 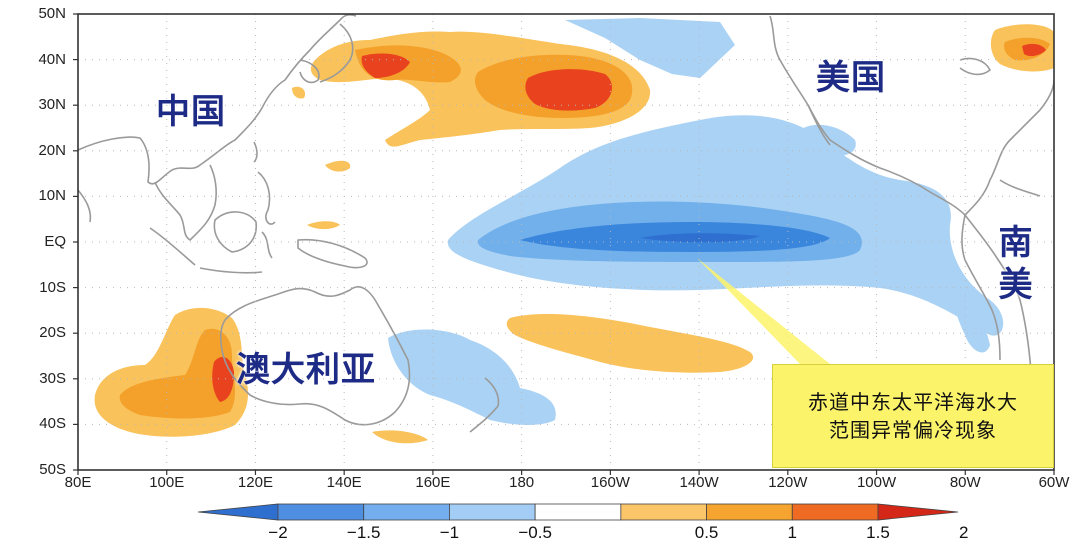 What do you see at coordinates (1054, 482) in the screenshot?
I see `longitude-label: 60W` at bounding box center [1054, 482].